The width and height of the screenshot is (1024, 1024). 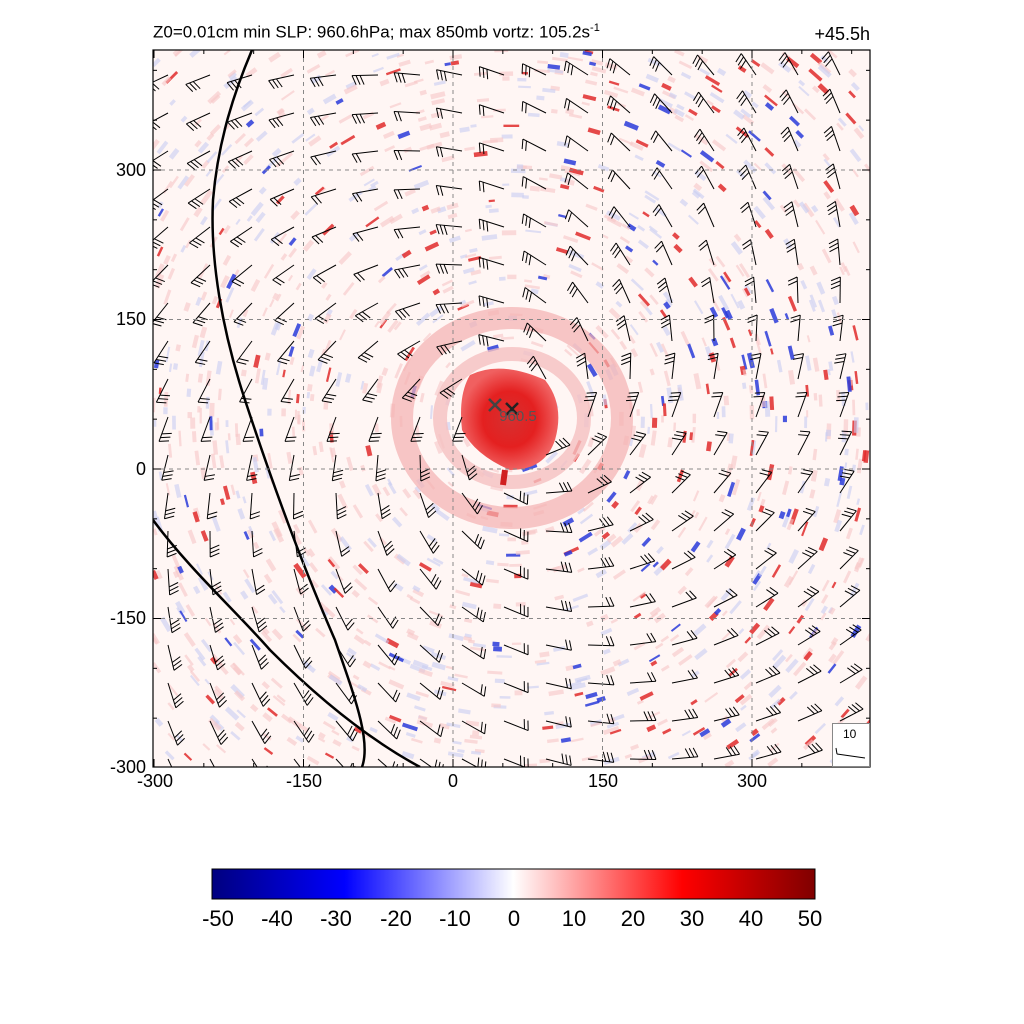 What do you see at coordinates (850, 734) in the screenshot?
I see `wind-legend-label: 10` at bounding box center [850, 734].